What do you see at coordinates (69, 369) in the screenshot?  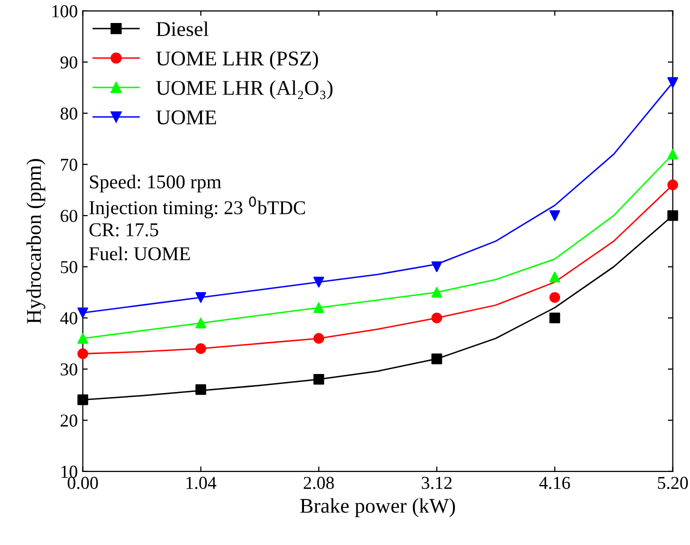 I see `y-tick-label: 30` at bounding box center [69, 369].